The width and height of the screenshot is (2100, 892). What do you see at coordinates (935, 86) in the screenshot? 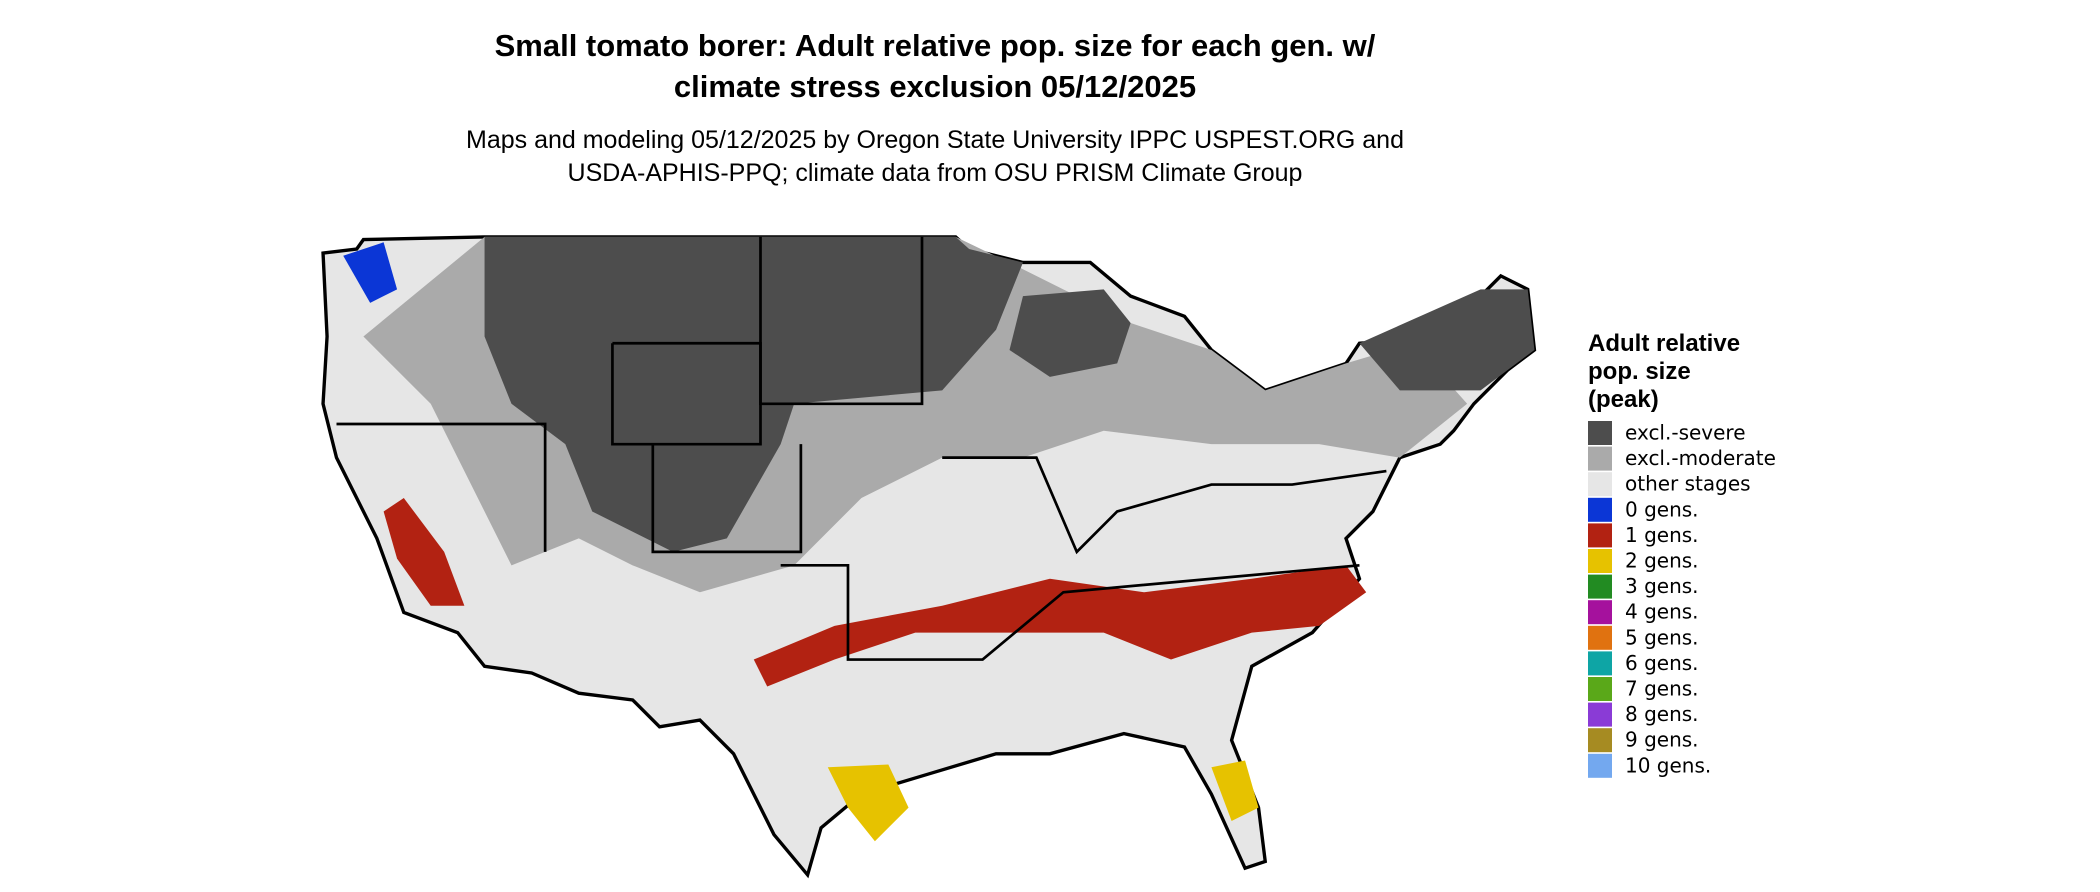
I see `title-line: climate stress exclusion 05/12/2025` at bounding box center [935, 86].